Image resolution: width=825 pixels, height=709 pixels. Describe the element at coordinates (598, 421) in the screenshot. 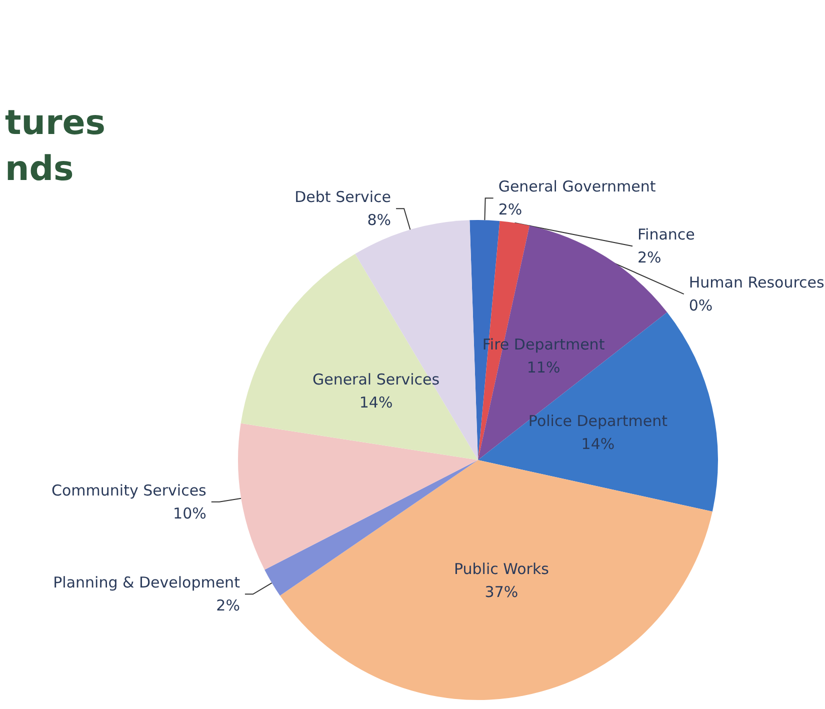

I see `slice-label: Police Department` at that location.